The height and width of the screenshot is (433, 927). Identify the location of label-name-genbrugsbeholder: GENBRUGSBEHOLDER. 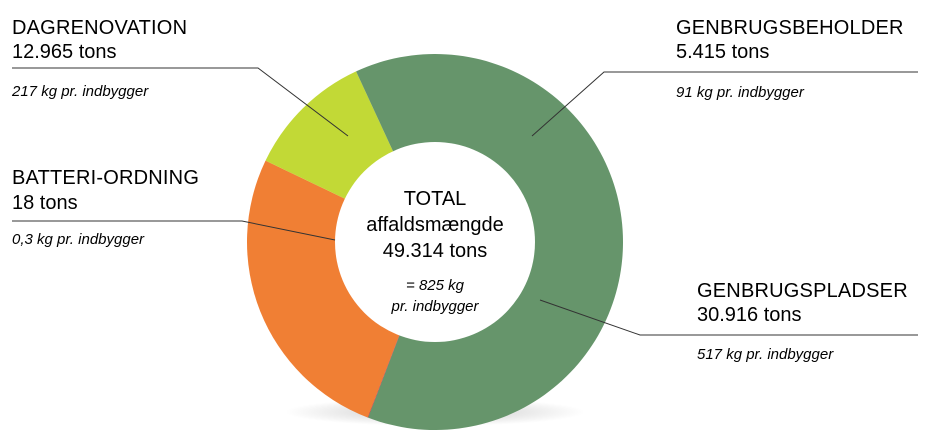
(790, 28).